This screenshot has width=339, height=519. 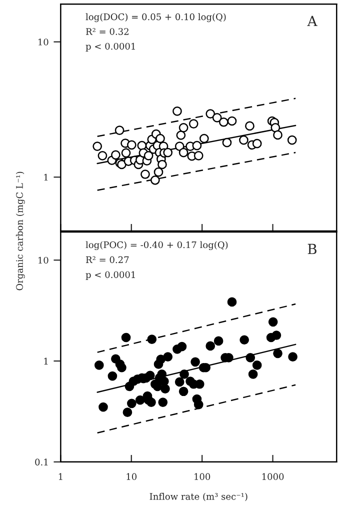 I want to click on annotation: R² = 0.32, so click(x=107, y=31).